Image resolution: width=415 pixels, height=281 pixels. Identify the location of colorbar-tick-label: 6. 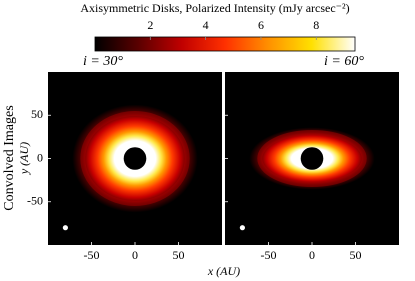
(261, 25).